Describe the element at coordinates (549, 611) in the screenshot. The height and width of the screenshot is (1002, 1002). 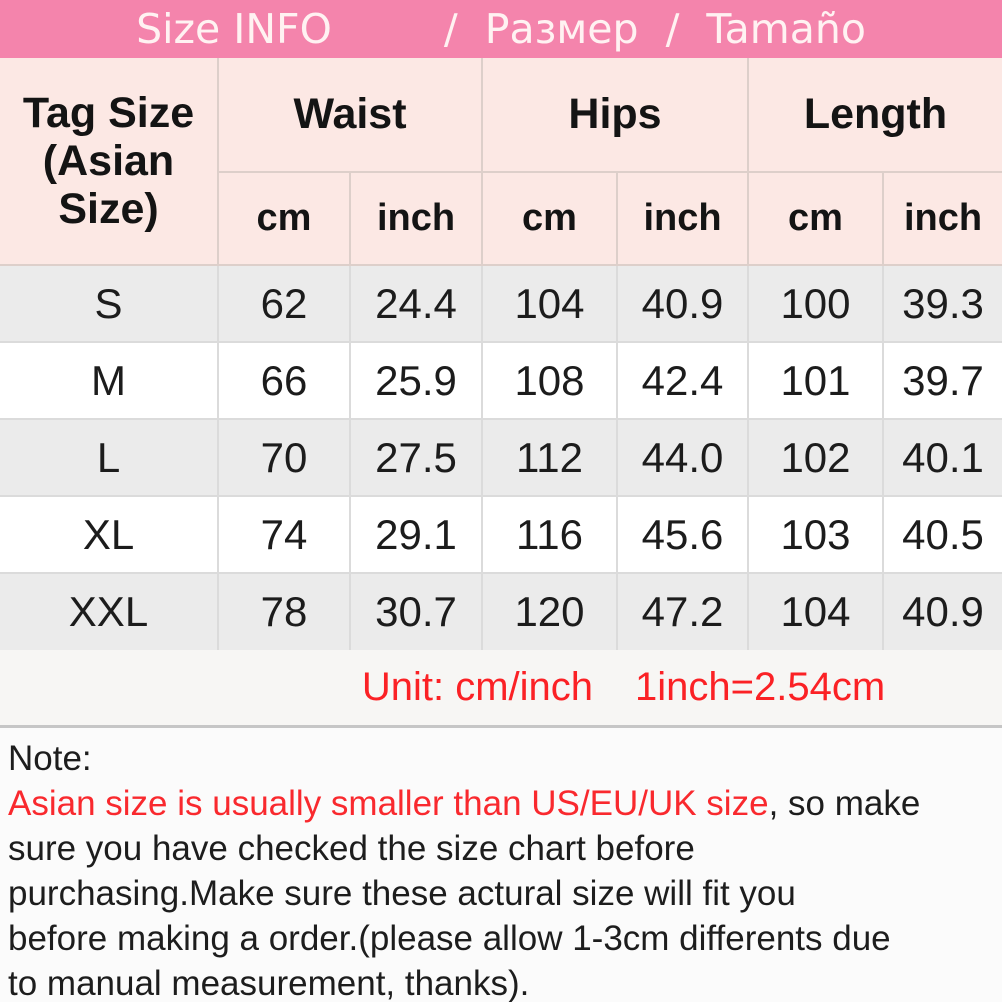
I see `value-cell: 120` at that location.